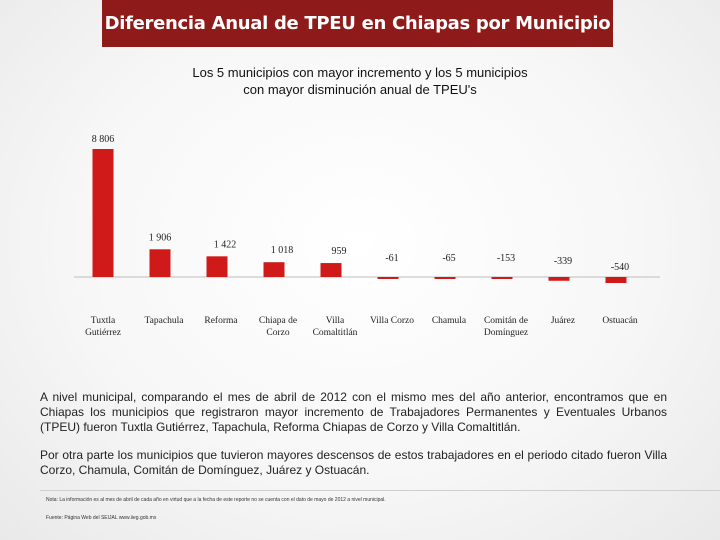 The height and width of the screenshot is (540, 720). Describe the element at coordinates (392, 321) in the screenshot. I see `category-label: Villa Corzo` at that location.